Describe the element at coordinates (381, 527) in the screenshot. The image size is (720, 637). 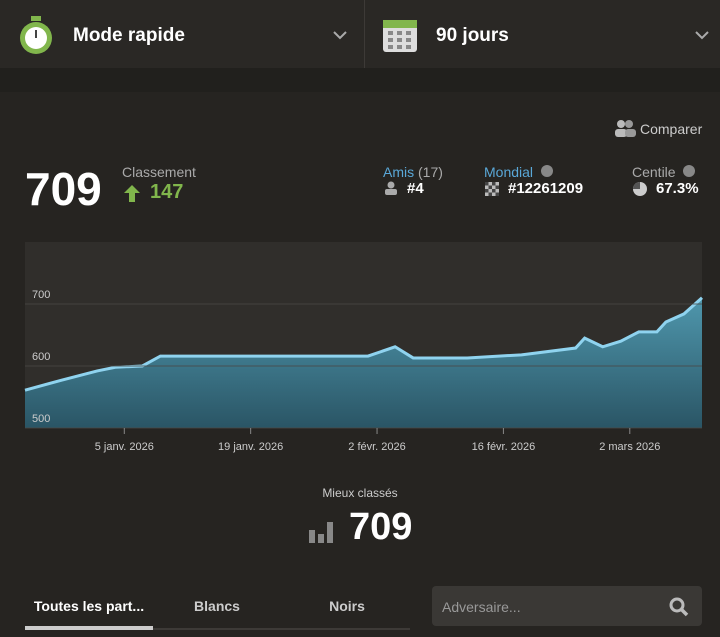
I see `best-value: 709` at that location.